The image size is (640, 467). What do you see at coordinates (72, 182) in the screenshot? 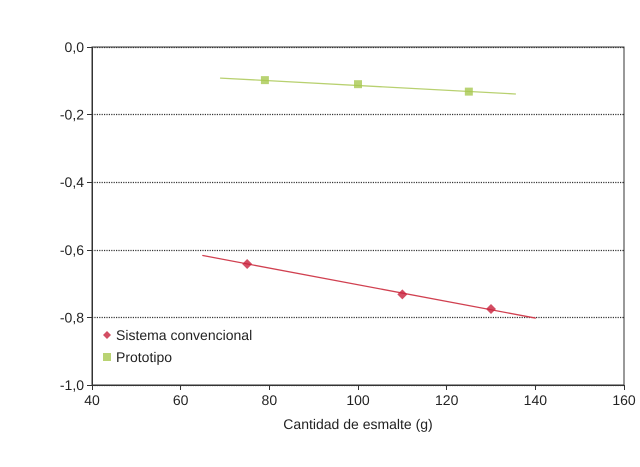
I see `y-tick-label: -0,4` at bounding box center [72, 182].